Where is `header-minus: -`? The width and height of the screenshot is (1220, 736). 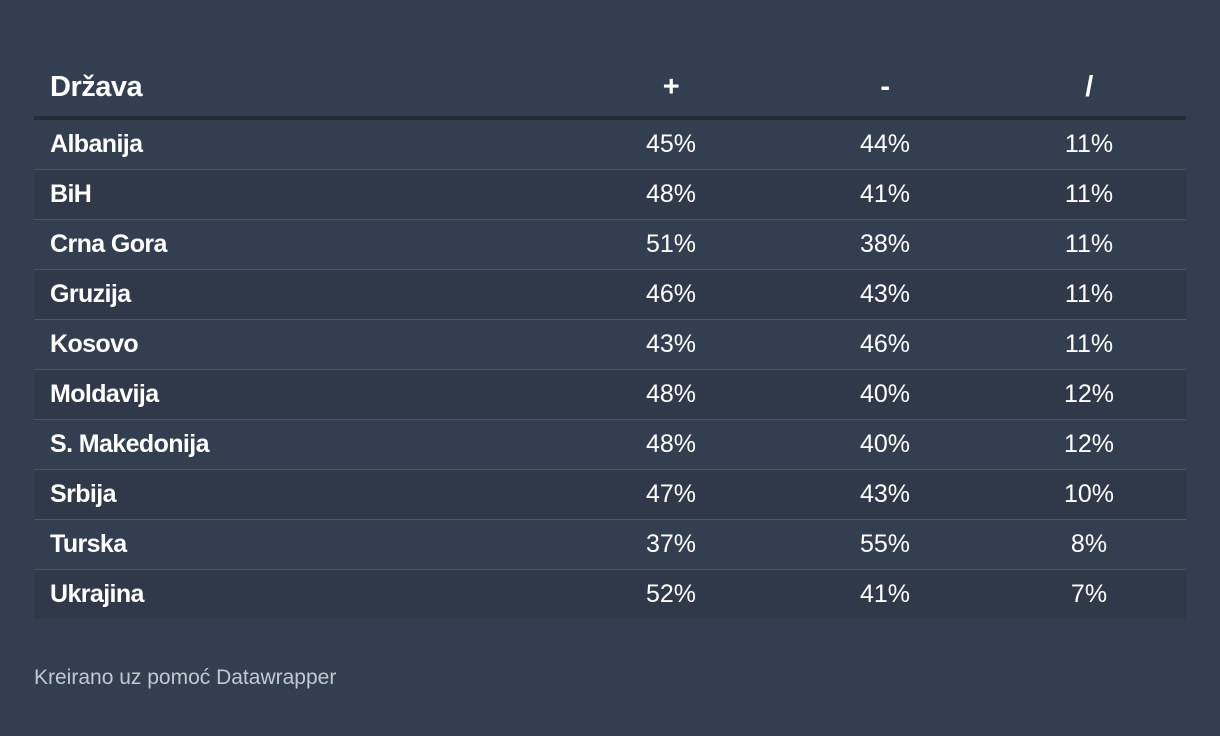 header-minus: - is located at coordinates (885, 89).